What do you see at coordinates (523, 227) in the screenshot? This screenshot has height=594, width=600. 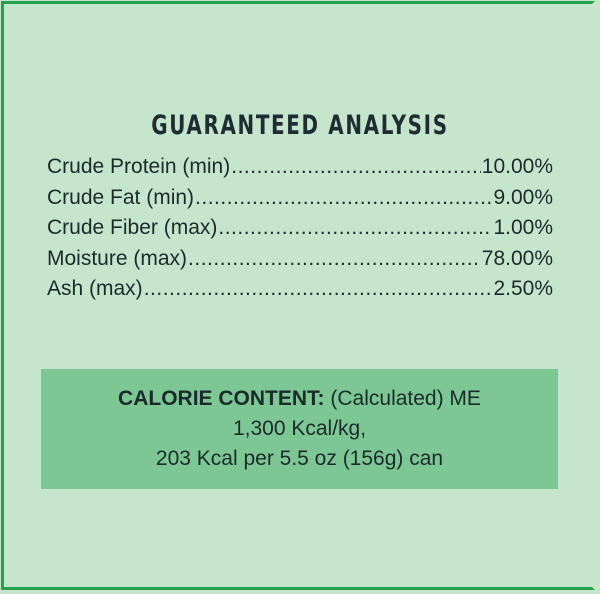 I see `row-value: 1.00%` at bounding box center [523, 227].